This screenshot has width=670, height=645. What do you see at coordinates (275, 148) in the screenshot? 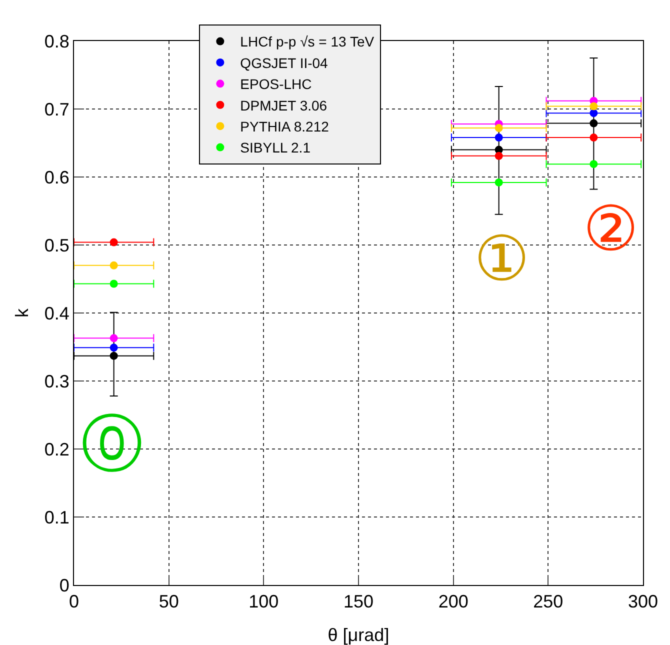
I see `legend-label: SIBYLL 2.1` at bounding box center [275, 148].